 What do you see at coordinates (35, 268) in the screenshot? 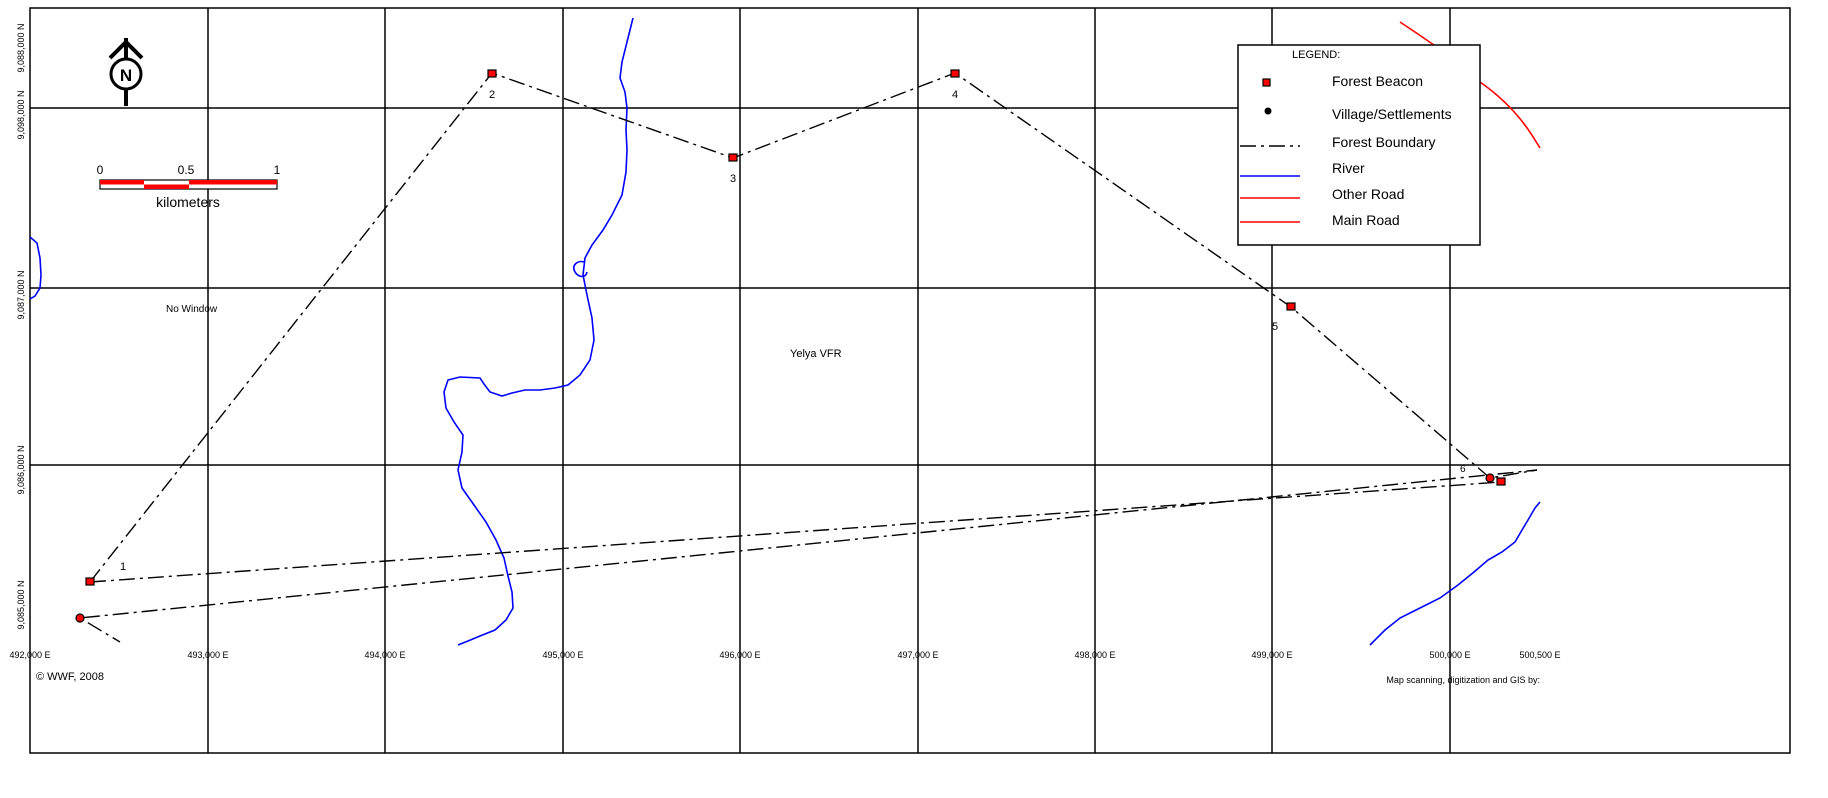
I see `river-west` at bounding box center [35, 268].